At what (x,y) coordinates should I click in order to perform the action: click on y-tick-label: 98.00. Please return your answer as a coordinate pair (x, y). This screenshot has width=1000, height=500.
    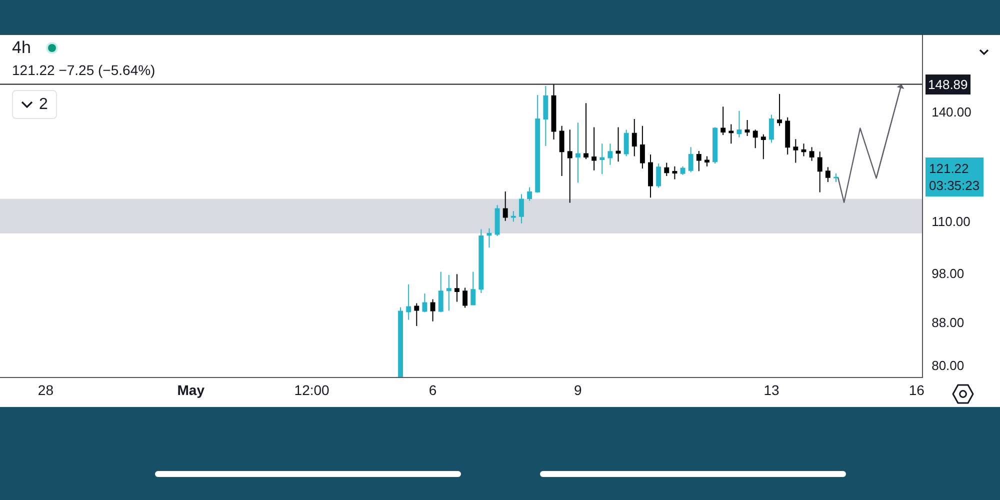
    Looking at the image, I should click on (948, 274).